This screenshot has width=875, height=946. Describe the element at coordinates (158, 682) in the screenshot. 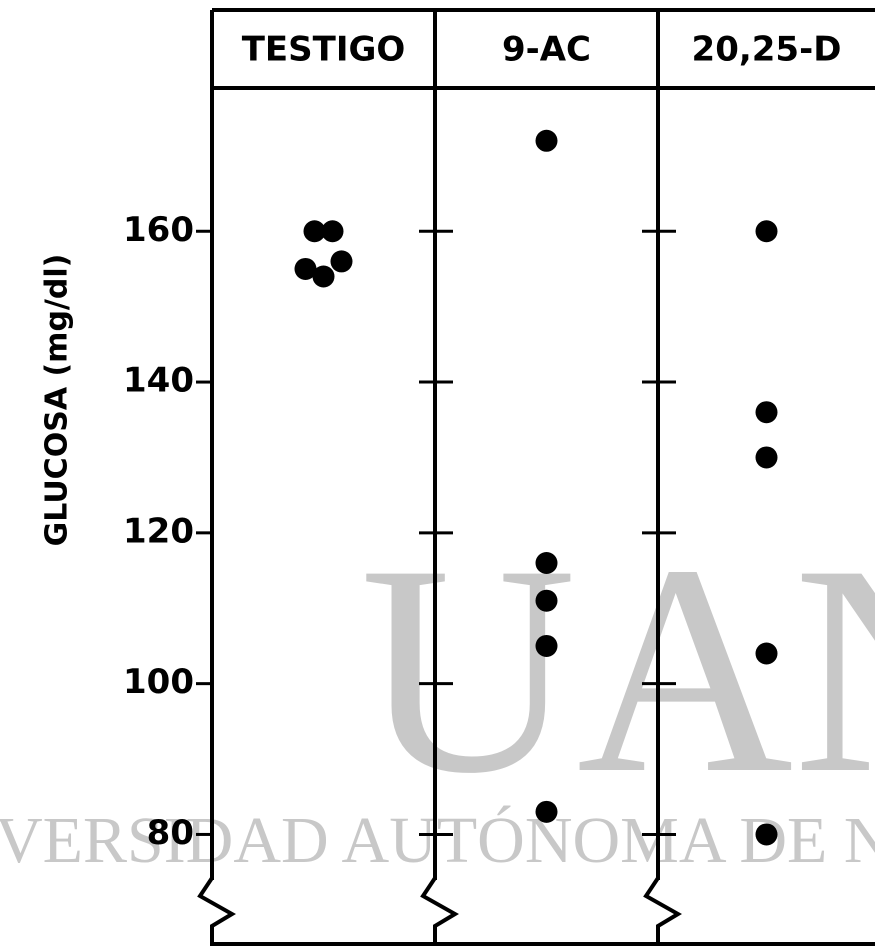

I see `y-tick-label: 100` at that location.